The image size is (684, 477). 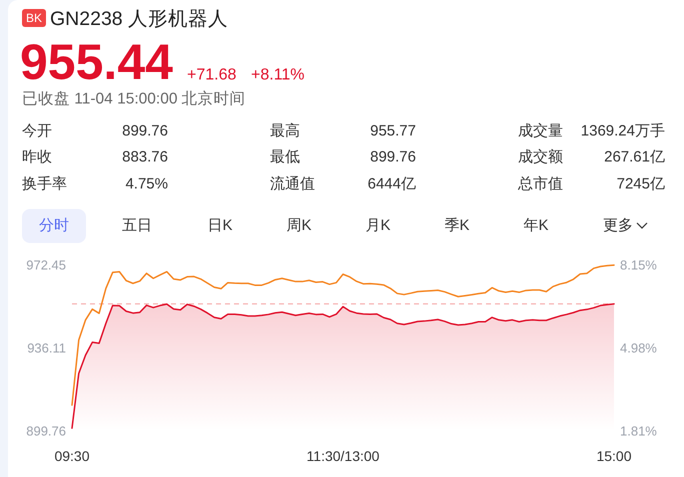 What do you see at coordinates (634, 157) in the screenshot?
I see `annotation: 267.61亿` at bounding box center [634, 157].